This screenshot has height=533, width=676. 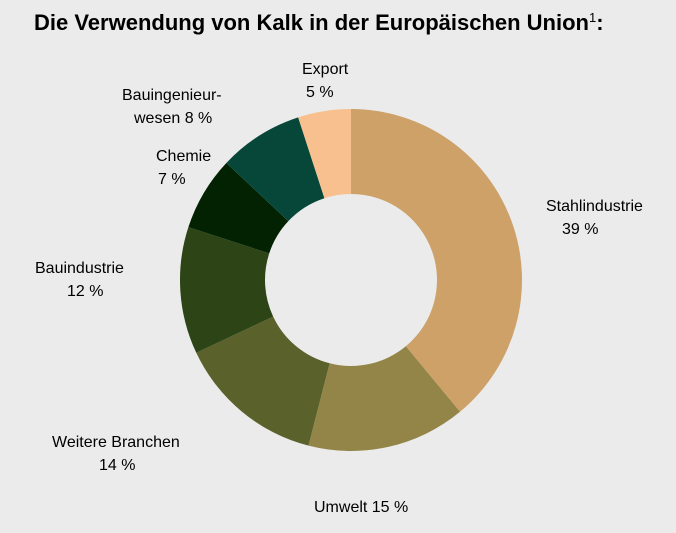 I want to click on slice-label: Bauingenieur-, so click(x=172, y=95).